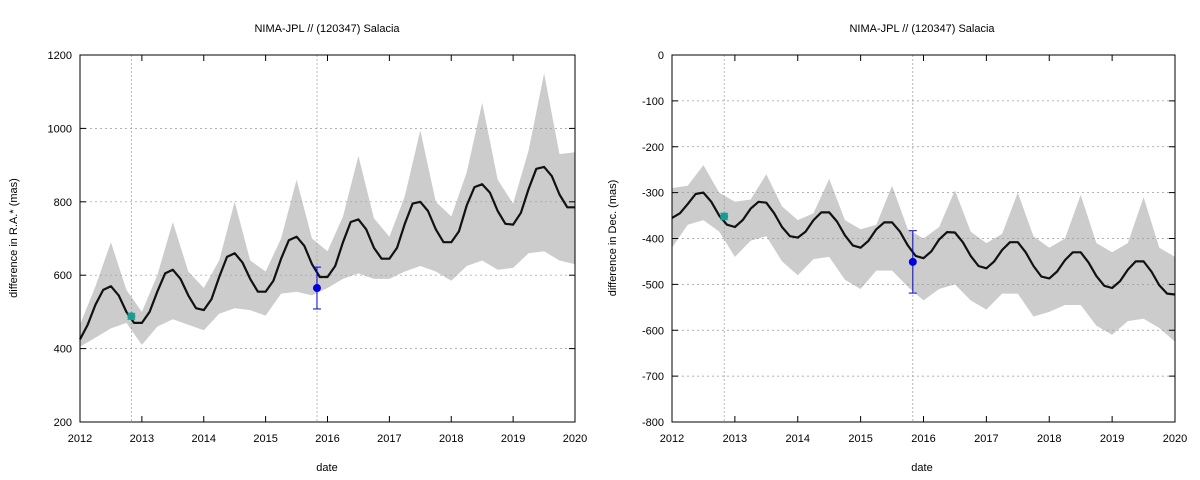  I want to click on dec-x-tick-label: 2016, so click(923, 439).